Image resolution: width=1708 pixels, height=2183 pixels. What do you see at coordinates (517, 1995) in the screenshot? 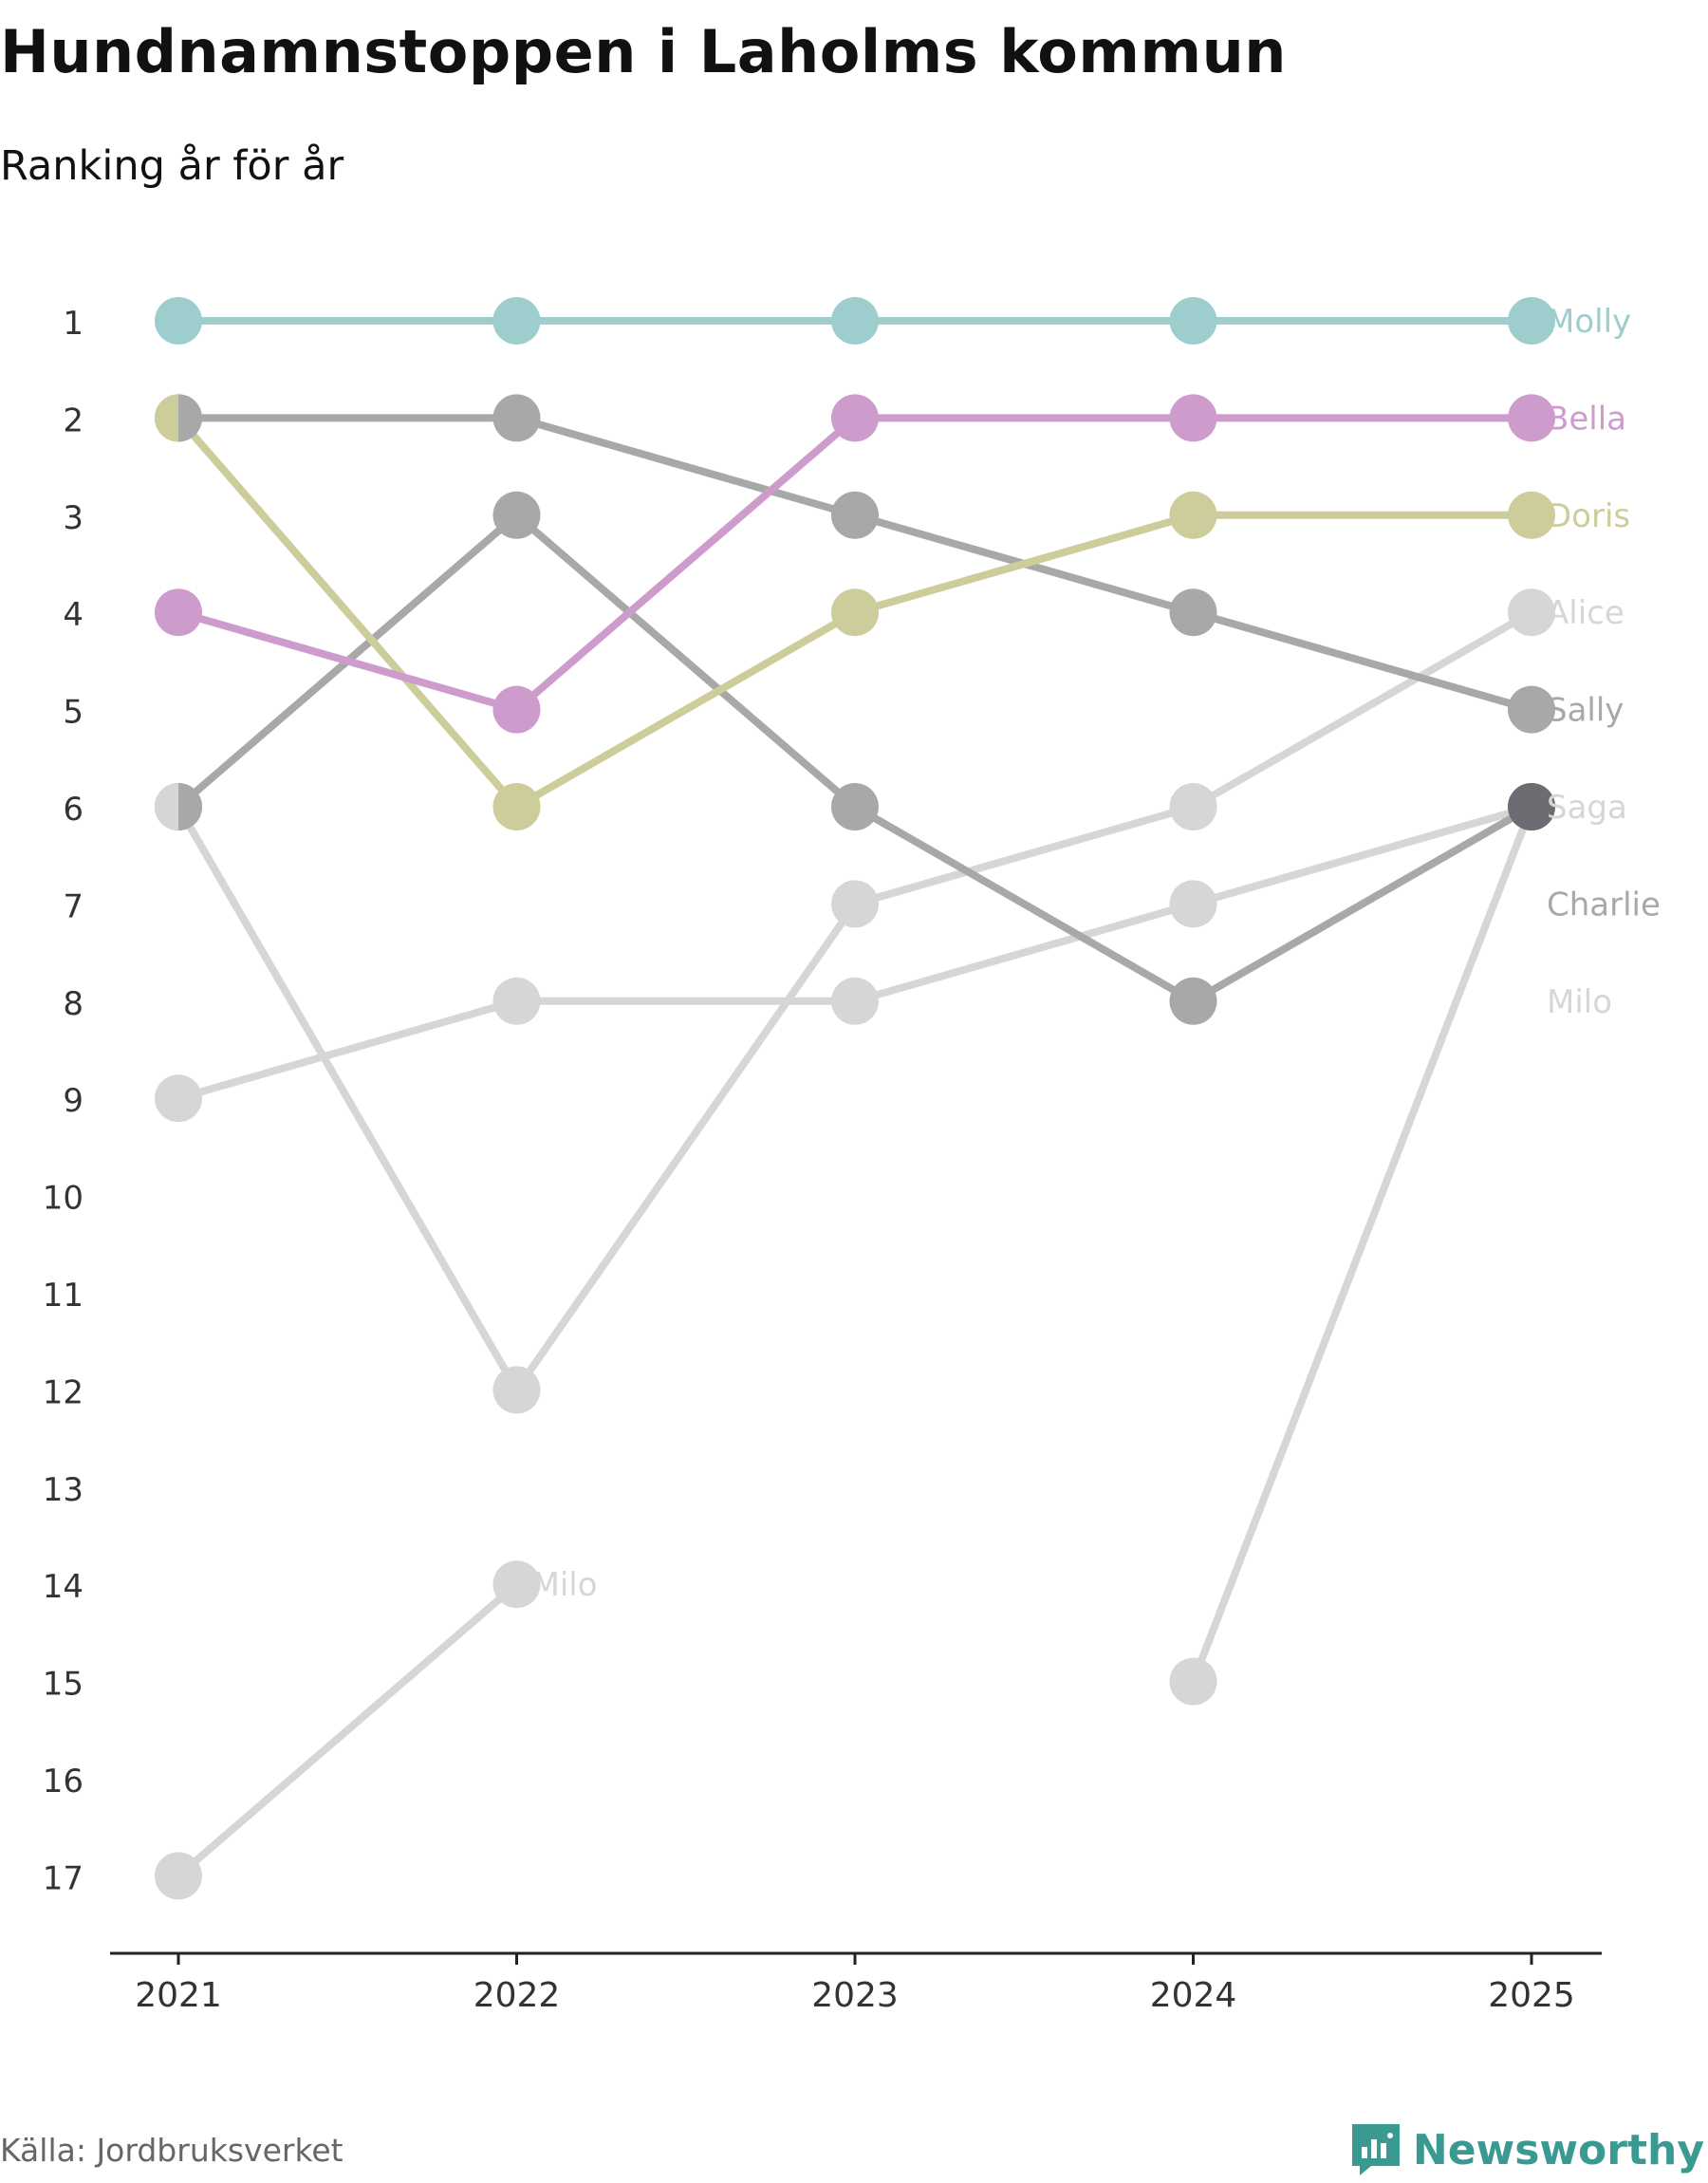
I see `x-tick-label: 2022` at bounding box center [517, 1995].